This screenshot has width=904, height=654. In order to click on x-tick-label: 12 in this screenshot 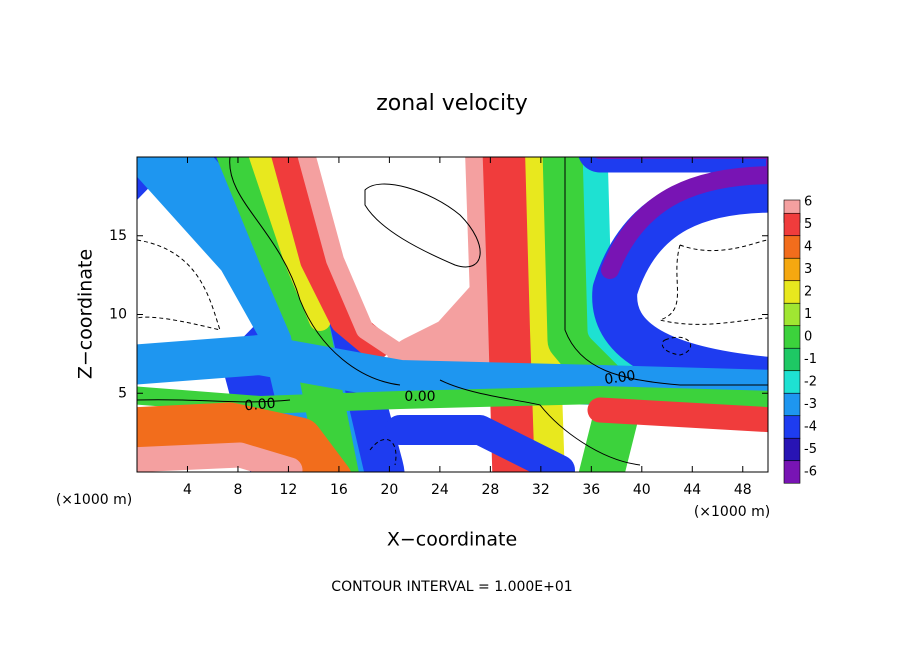, I will do `click(289, 490)`.